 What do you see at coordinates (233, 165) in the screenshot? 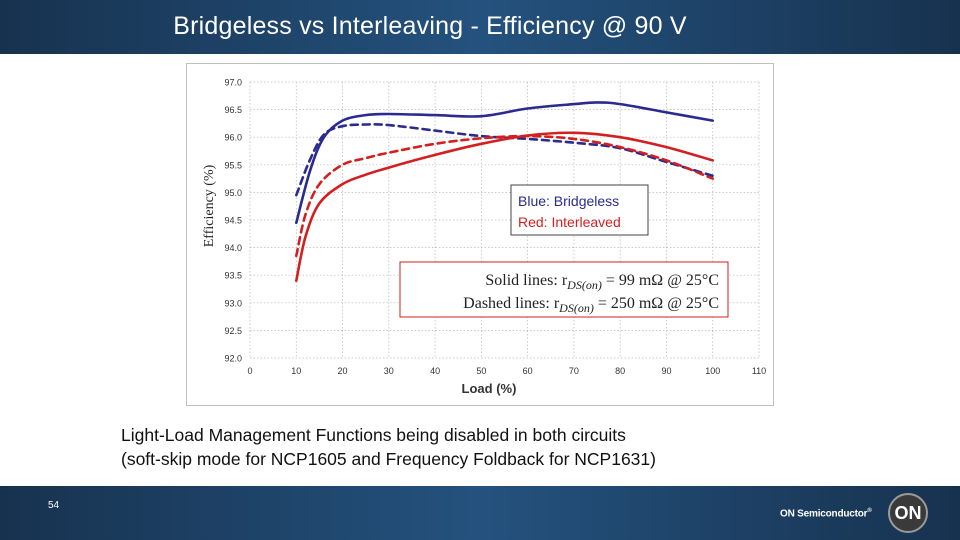
I see `y-tick-label: 95.5` at bounding box center [233, 165].